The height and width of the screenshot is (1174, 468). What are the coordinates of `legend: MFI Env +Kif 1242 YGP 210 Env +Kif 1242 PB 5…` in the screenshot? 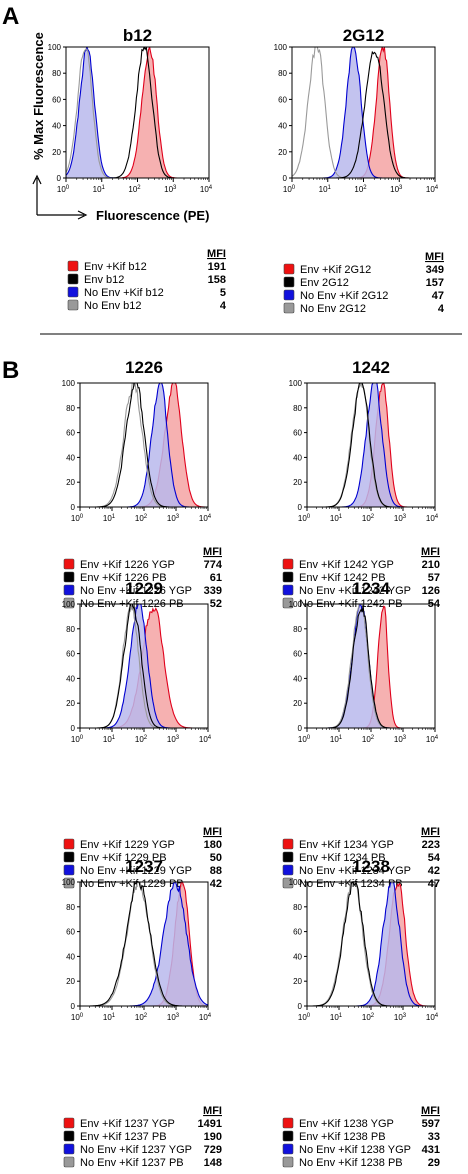 It's located at (361, 578).